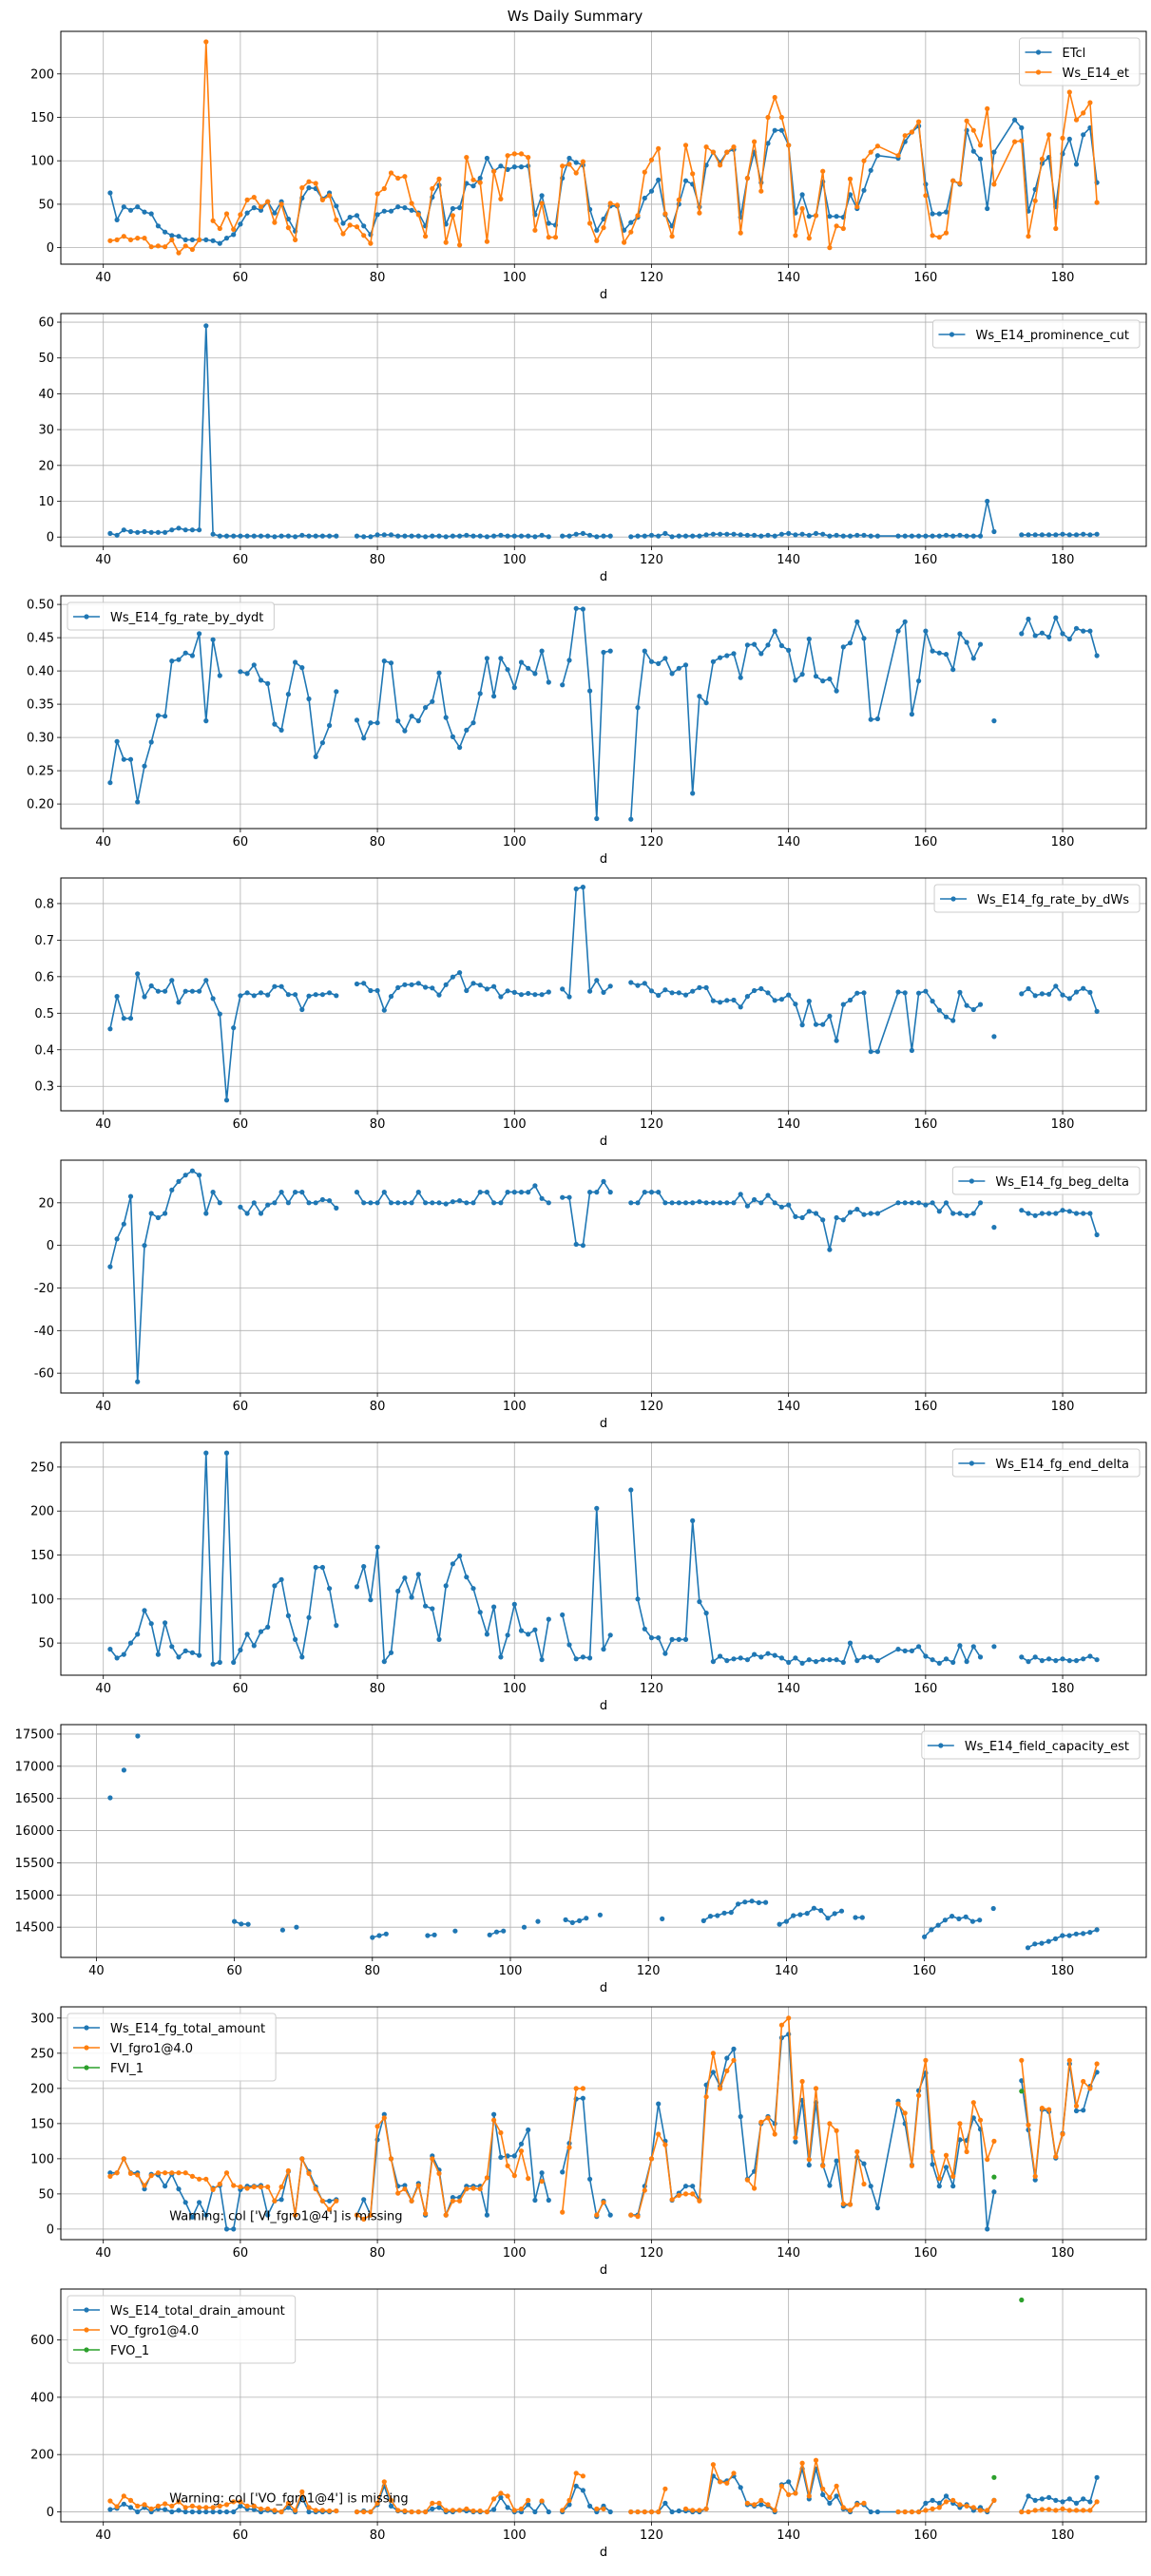 The height and width of the screenshot is (2576, 1151). Describe the element at coordinates (604, 1558) in the screenshot. I see `axes-frame` at that location.